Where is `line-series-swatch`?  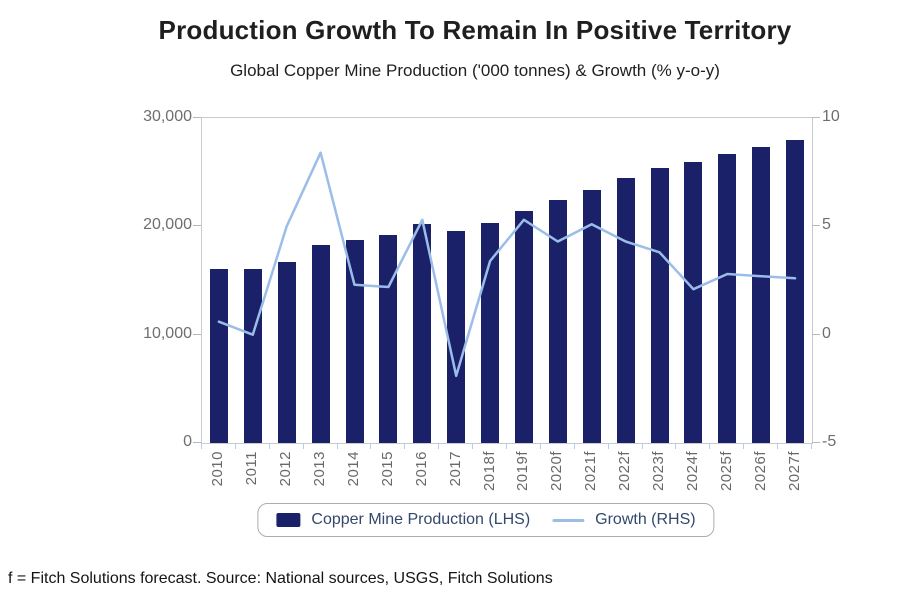 line-series-swatch is located at coordinates (568, 520).